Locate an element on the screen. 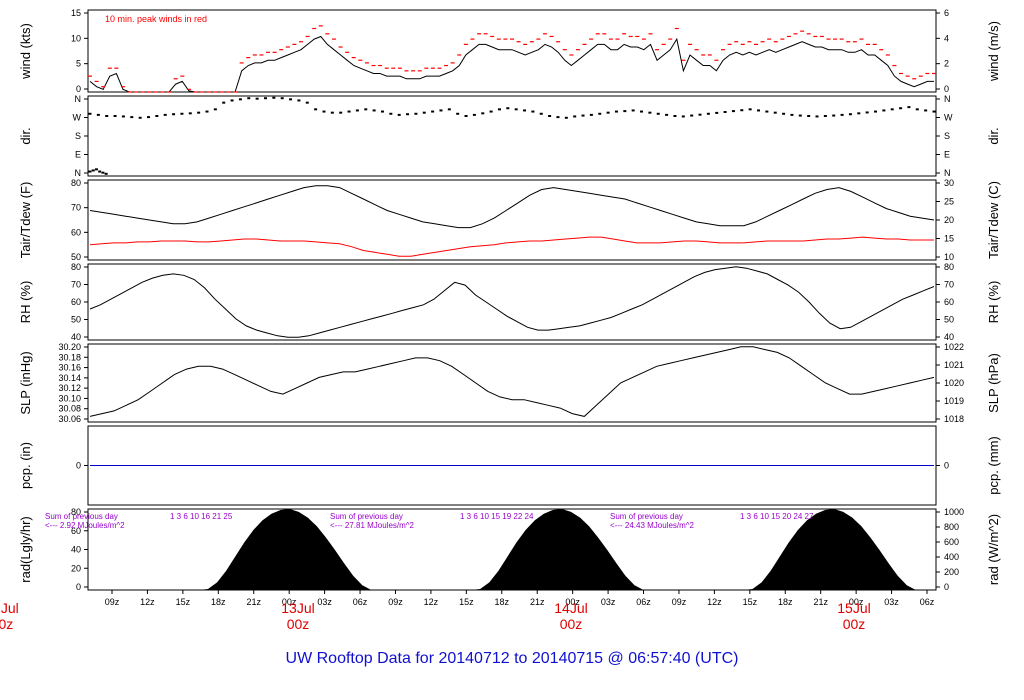 Image resolution: width=1024 pixels, height=700 pixels. radiation-area is located at coordinates (512, 549).